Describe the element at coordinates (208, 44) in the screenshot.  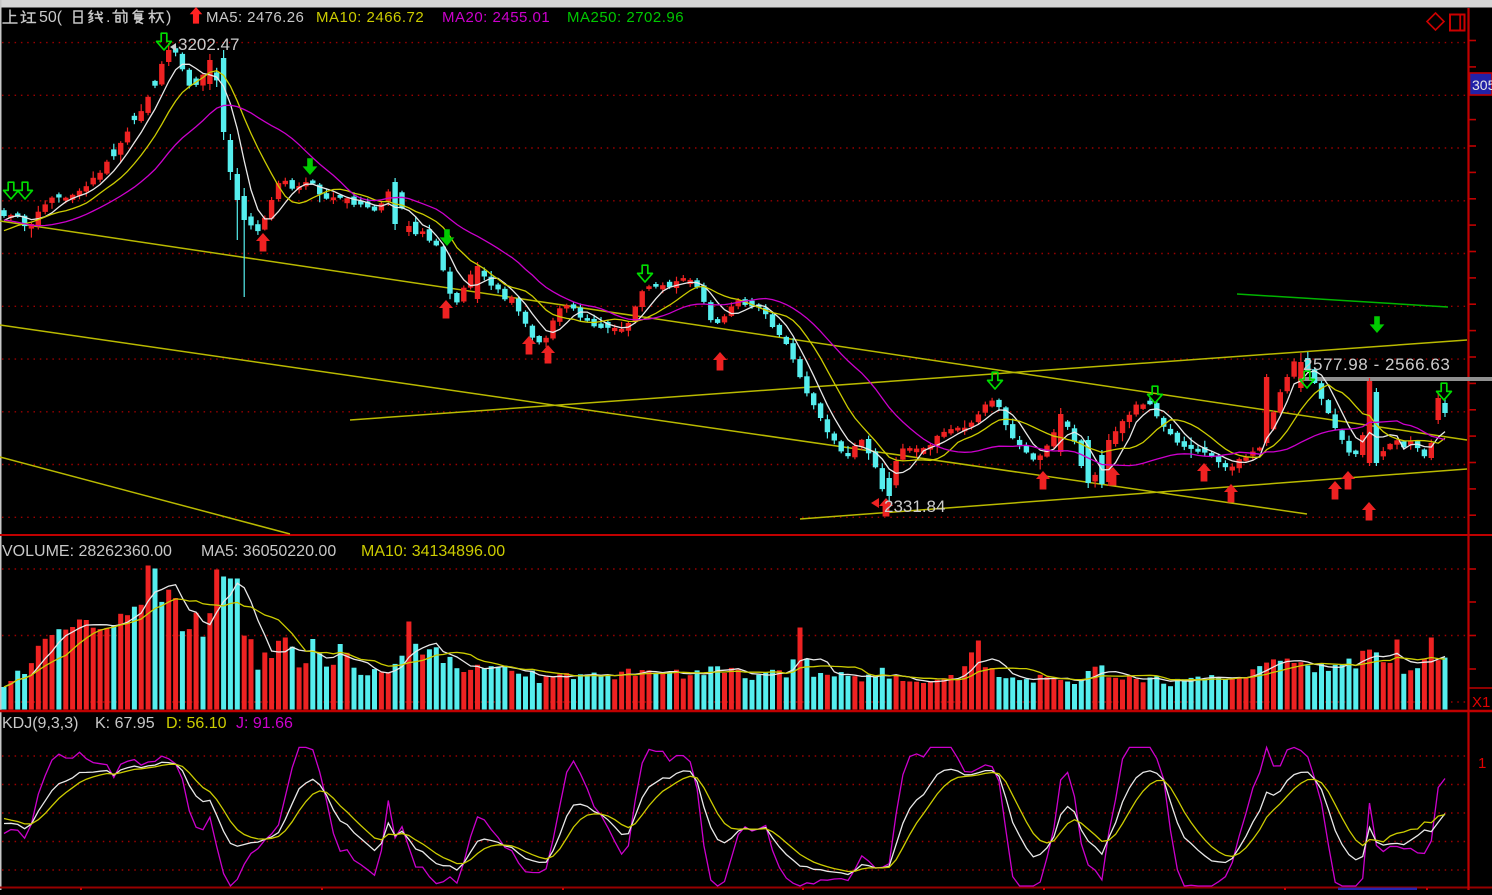
I see `svg-text: 3202.47` at that location.